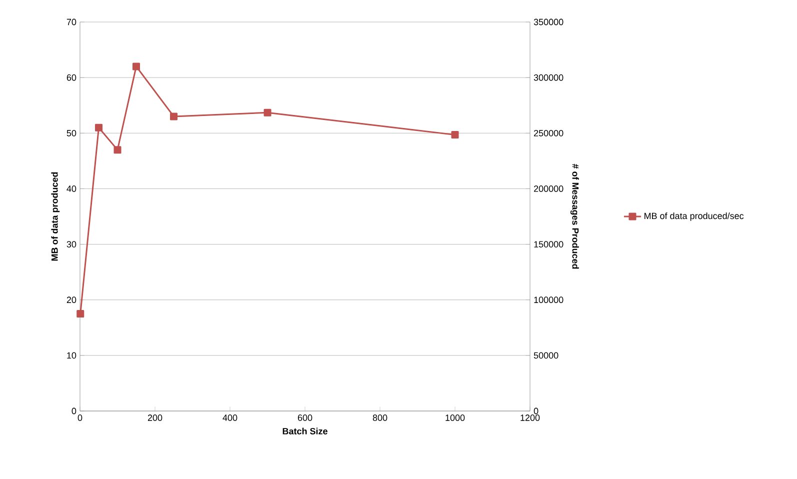 The width and height of the screenshot is (797, 479). Describe the element at coordinates (71, 22) in the screenshot. I see `y-tick-label: 70` at that location.